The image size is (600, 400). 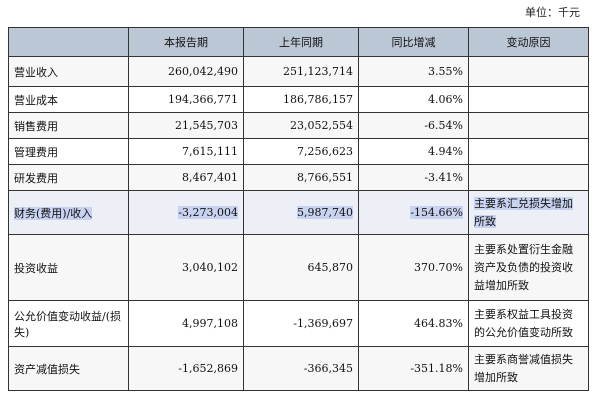 What do you see at coordinates (301, 323) in the screenshot?
I see `row-prior: -1,369,697` at bounding box center [301, 323].